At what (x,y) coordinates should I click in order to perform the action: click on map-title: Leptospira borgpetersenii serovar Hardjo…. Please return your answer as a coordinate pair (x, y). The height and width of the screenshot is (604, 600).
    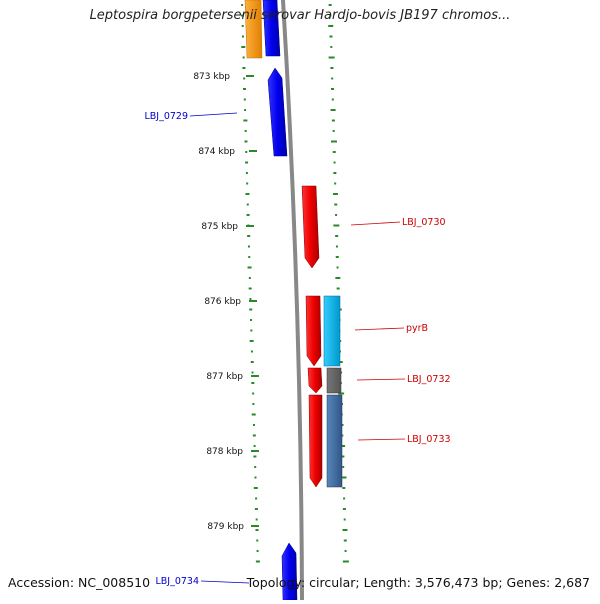
    Looking at the image, I should click on (300, 15).